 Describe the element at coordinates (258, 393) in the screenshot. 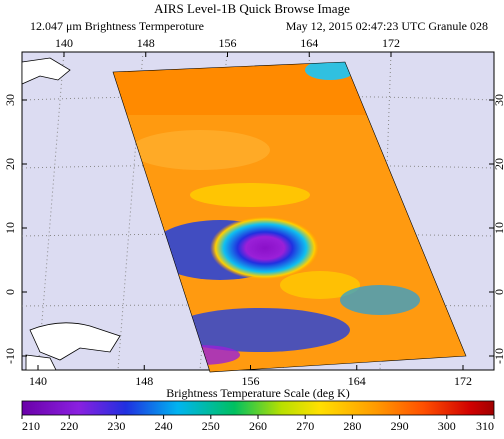

I see `colorbar-label: Brightness Temperature Scale (deg K)` at that location.